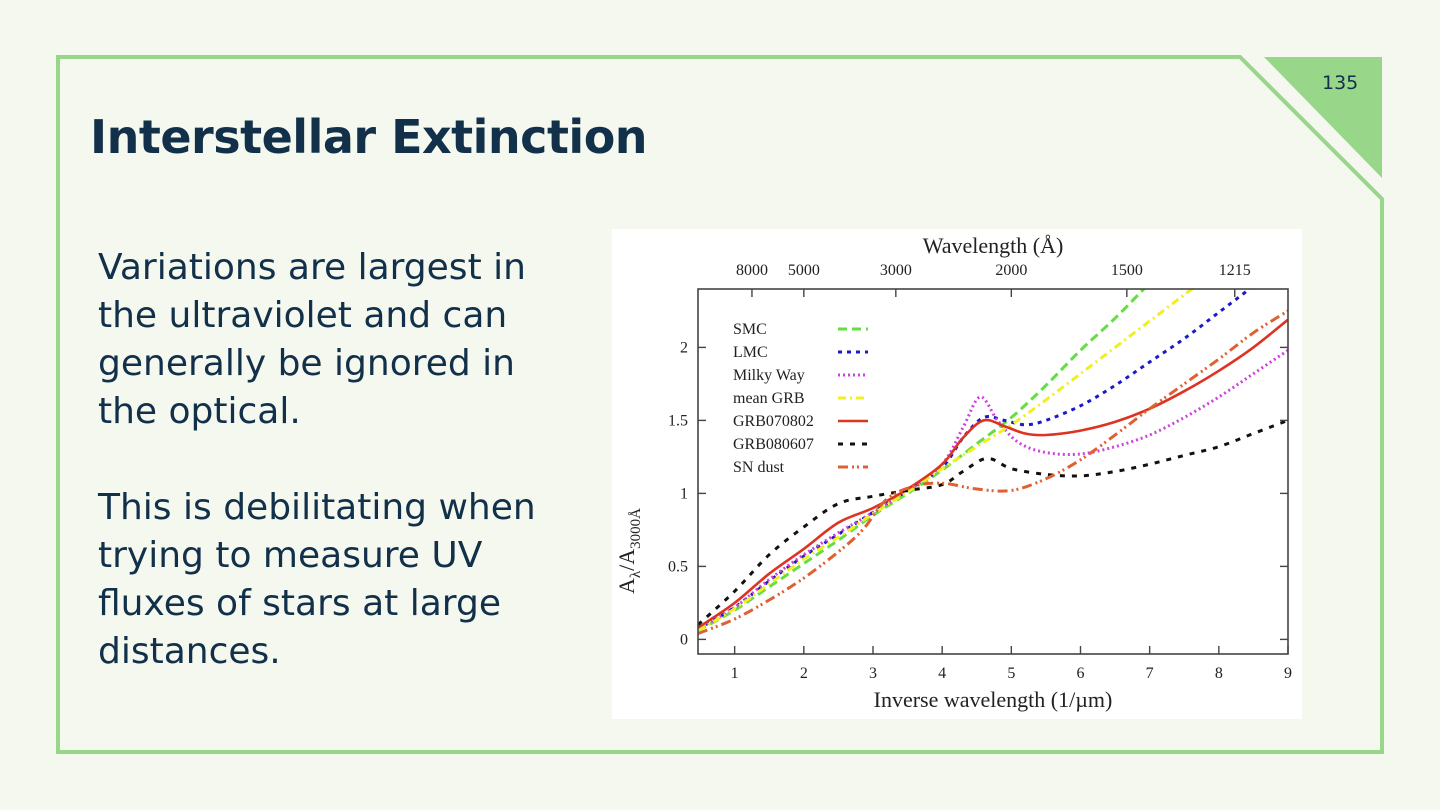 The height and width of the screenshot is (810, 1440). What do you see at coordinates (684, 493) in the screenshot?
I see `y-tick-label: 1` at bounding box center [684, 493].